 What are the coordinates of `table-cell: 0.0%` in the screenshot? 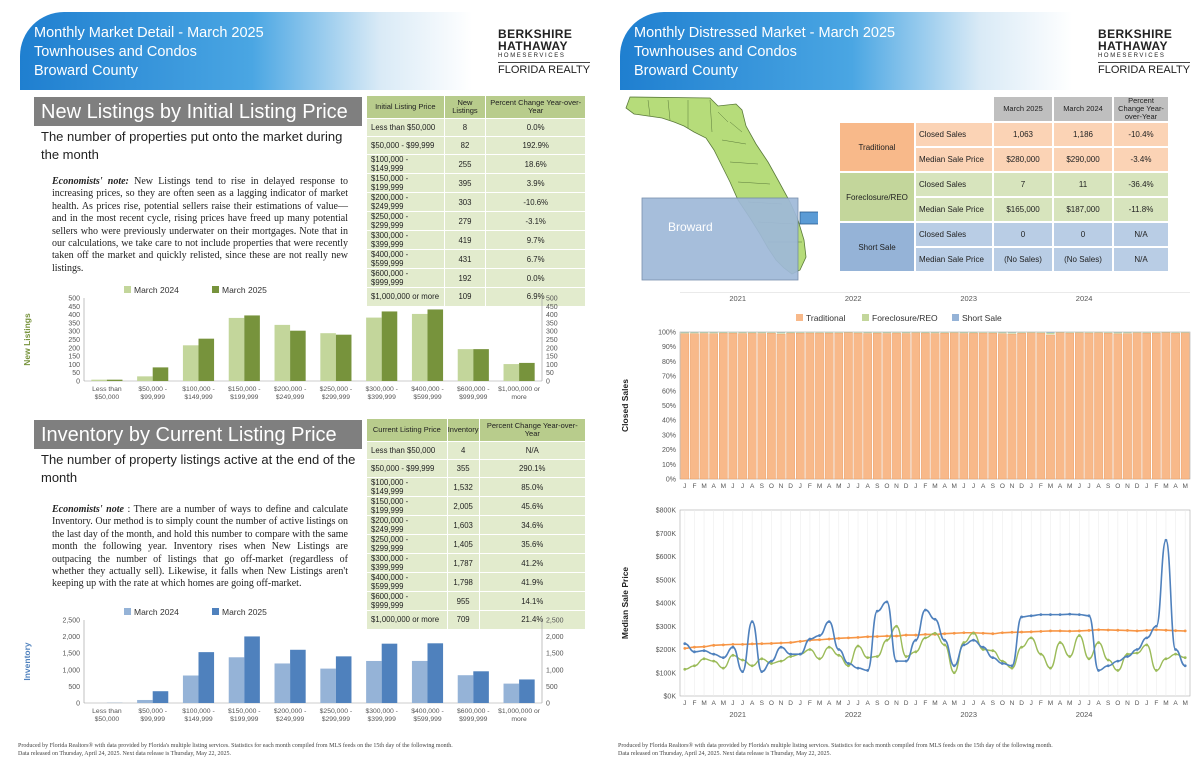 It's located at (535, 278).